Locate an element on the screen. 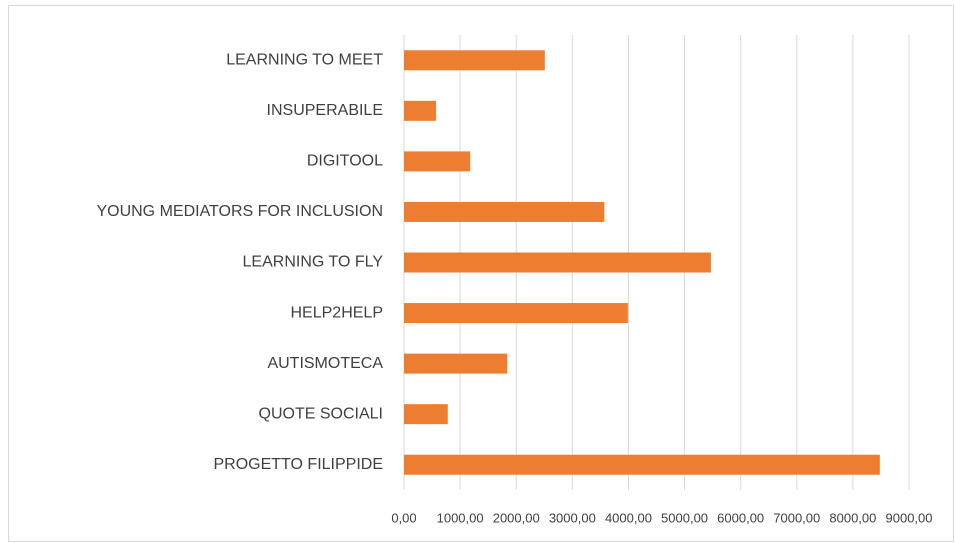 Image resolution: width=955 pixels, height=543 pixels. x-tick-label: 1000,00 is located at coordinates (460, 517).